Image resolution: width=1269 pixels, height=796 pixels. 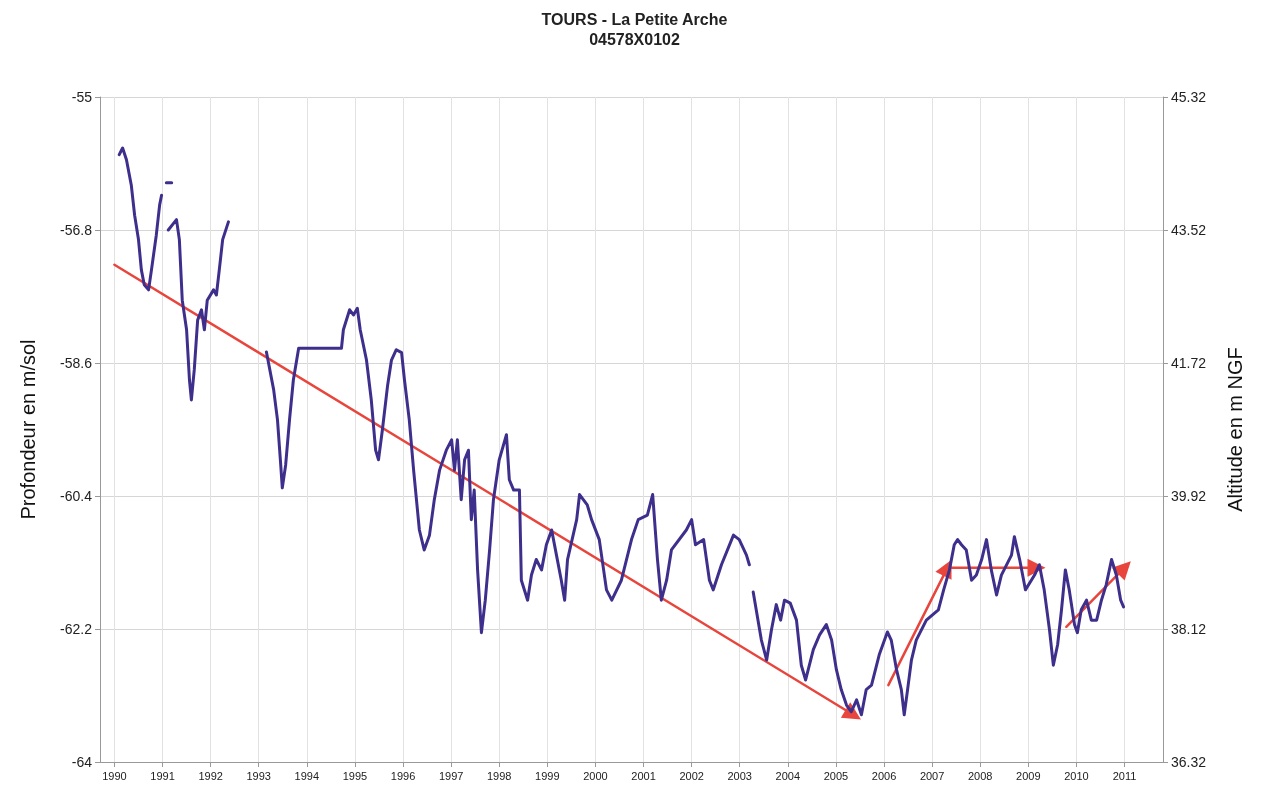 I want to click on x-tick-label: 1991, so click(x=162, y=775).